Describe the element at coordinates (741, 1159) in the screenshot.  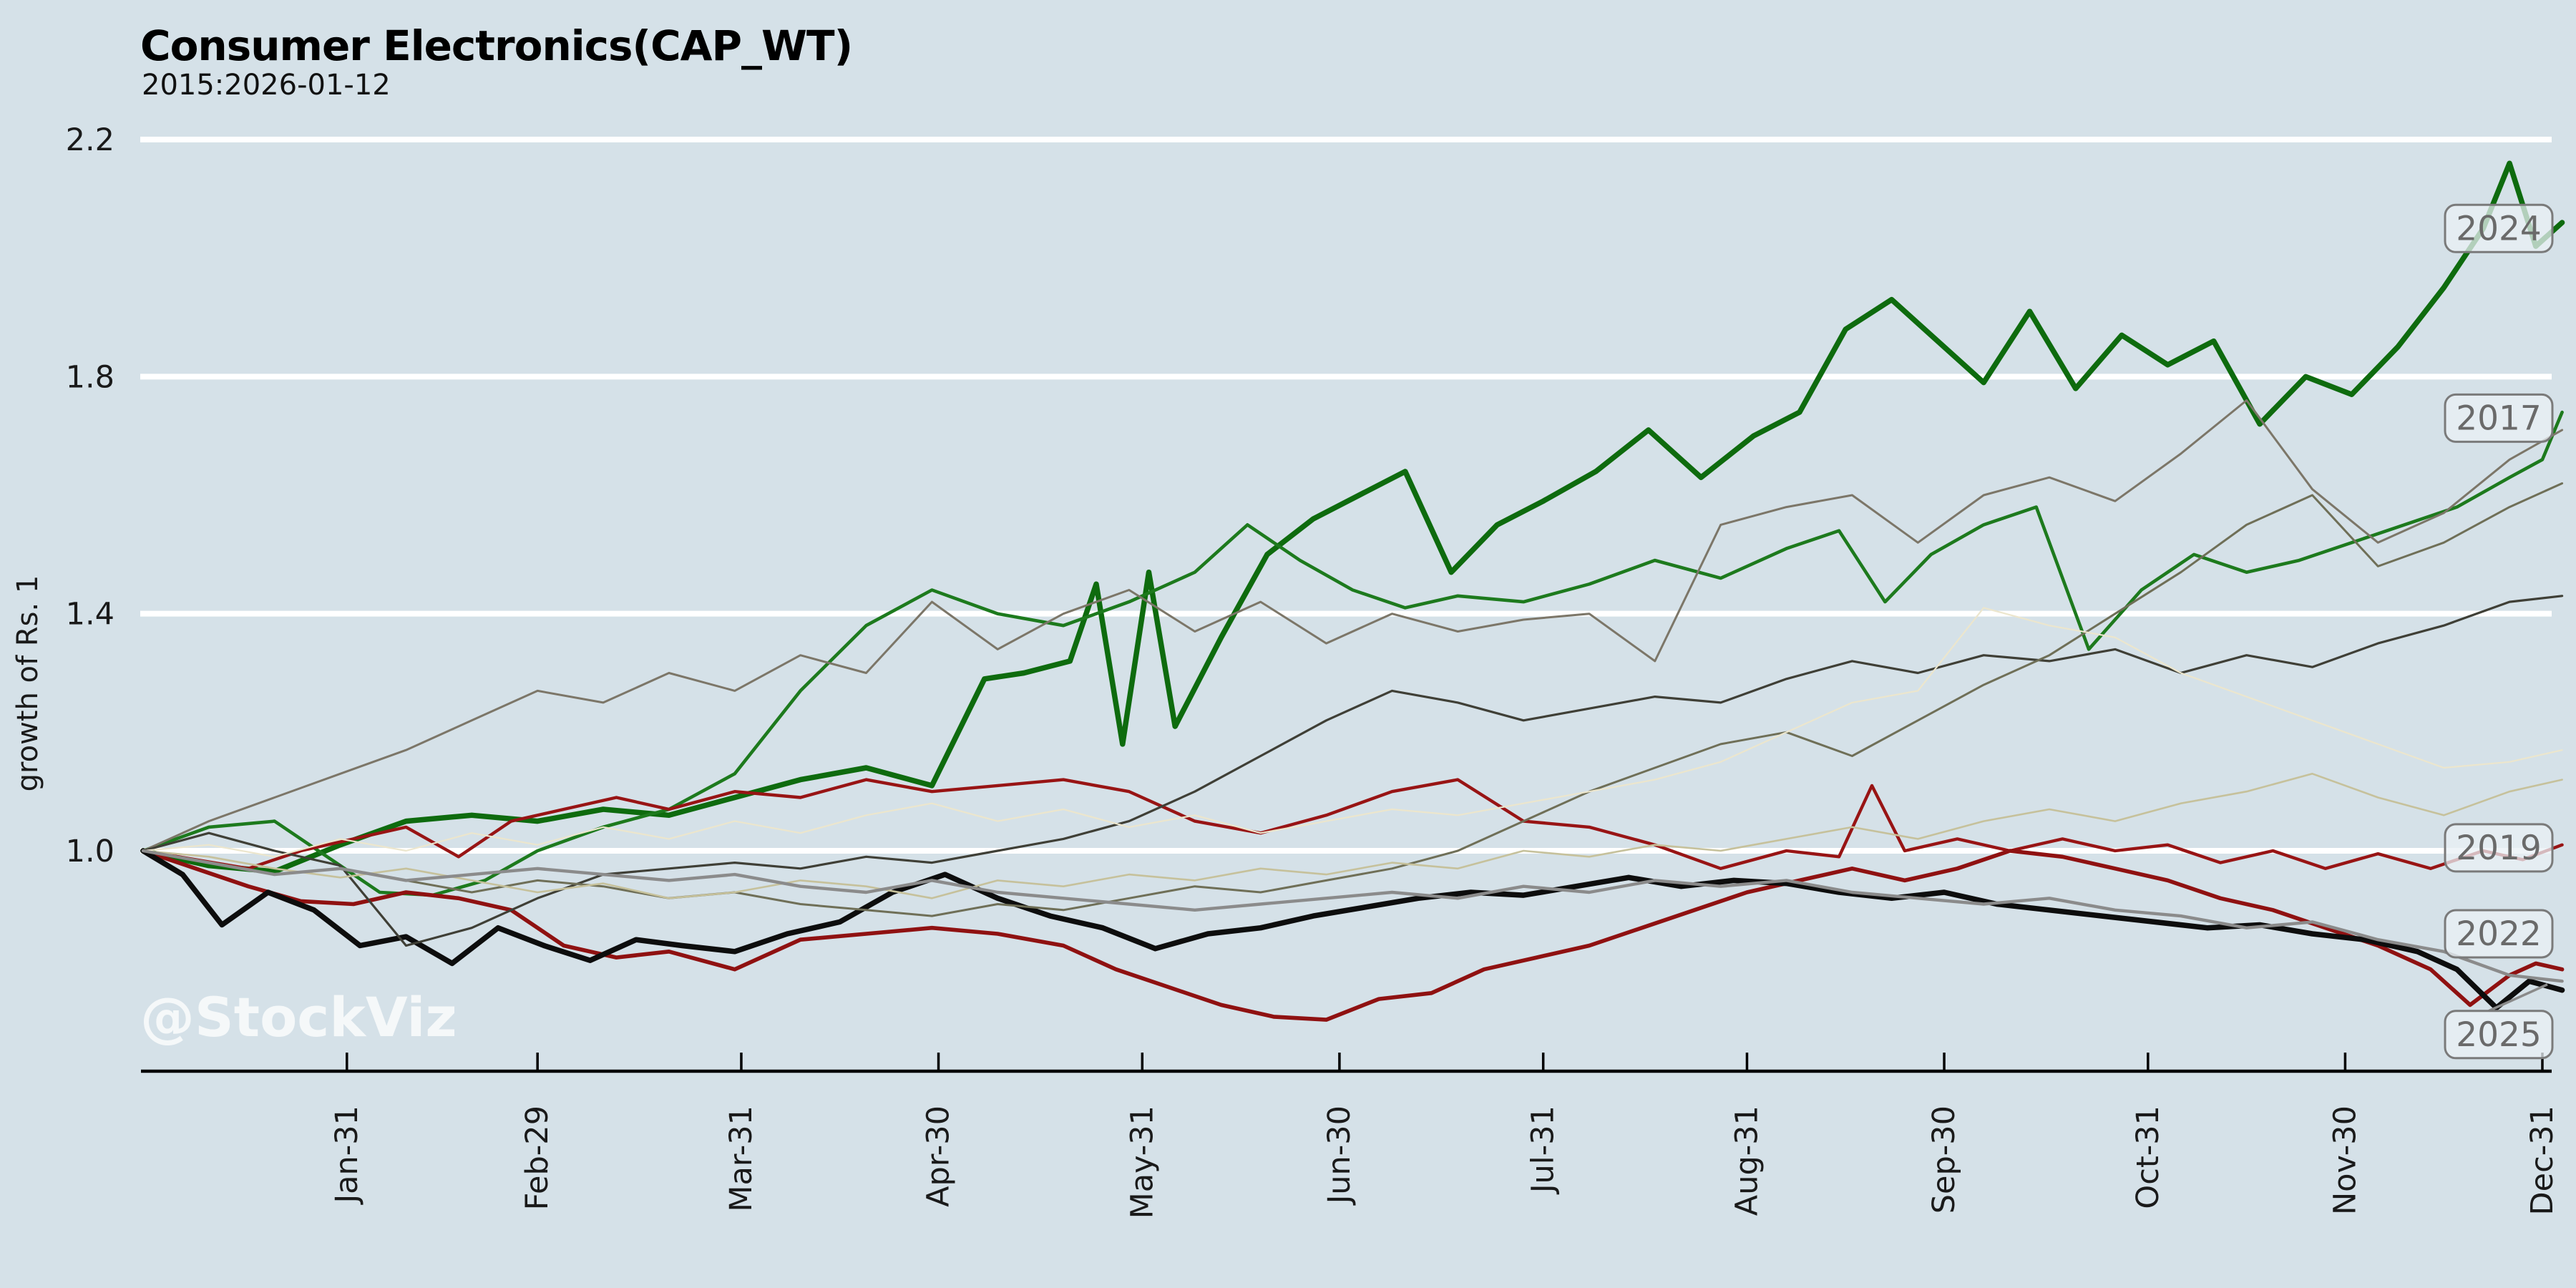
I see `x-tick-label-Mar-31: Mar-31` at that location.